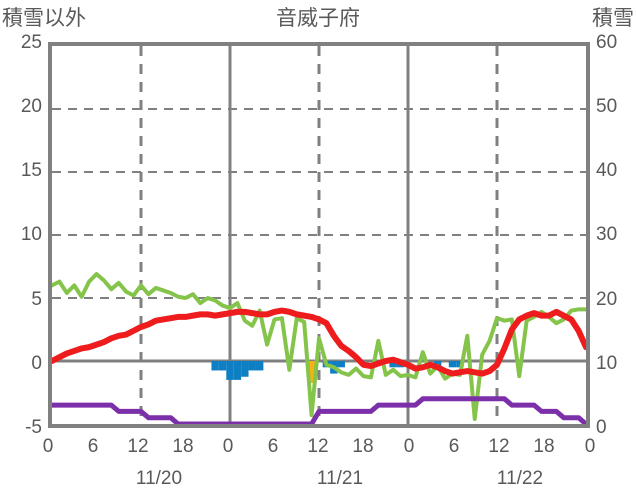 The image size is (636, 501). I want to click on y-axis-tick-right: 0, so click(601, 427).